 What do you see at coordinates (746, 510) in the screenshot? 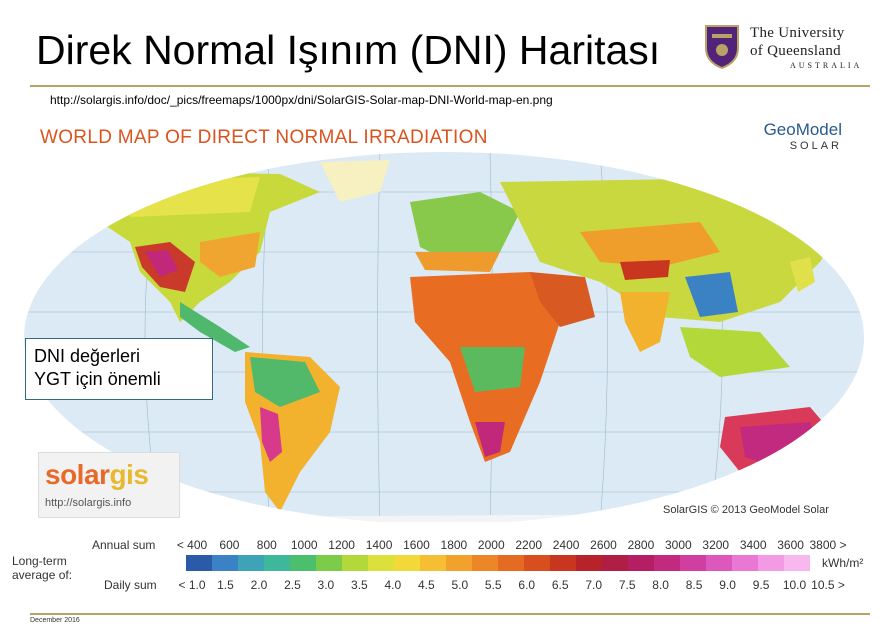
I see `map-copyright: SolarGIS © 2013 GeoModel Solar` at bounding box center [746, 510].